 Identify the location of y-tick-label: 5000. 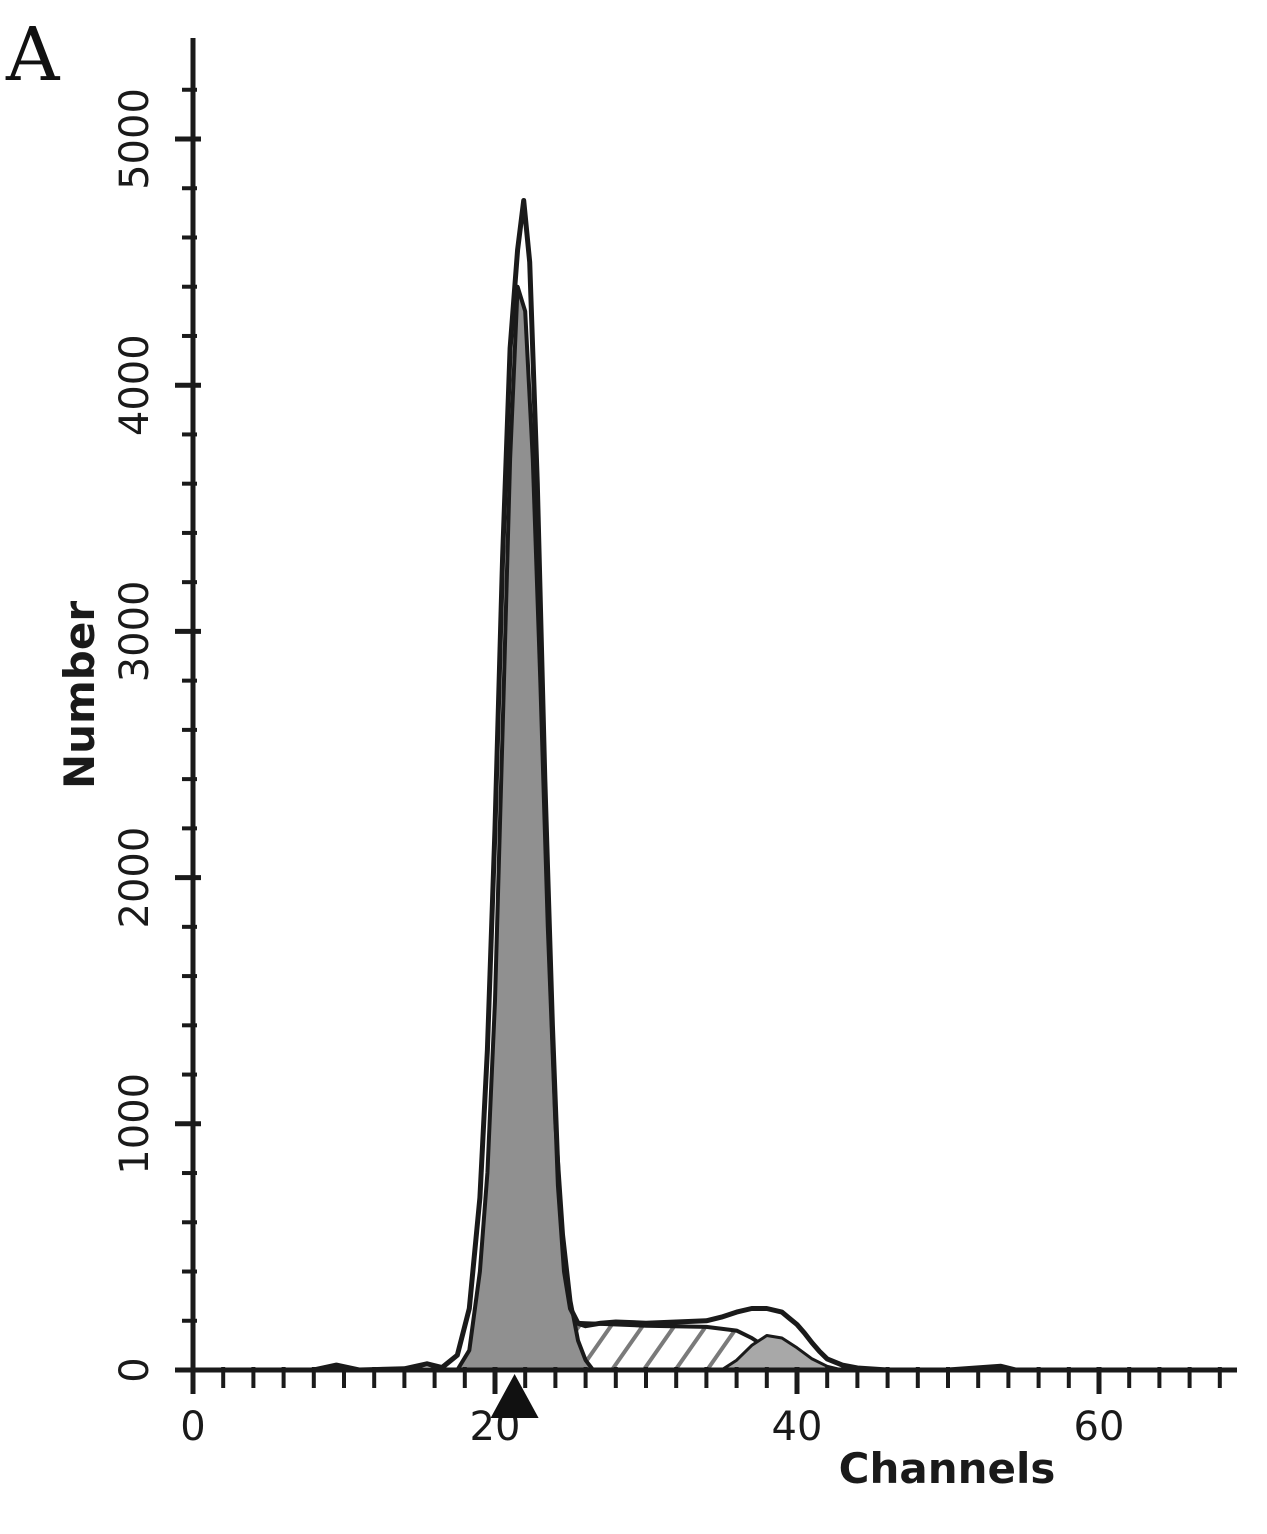
(135, 139).